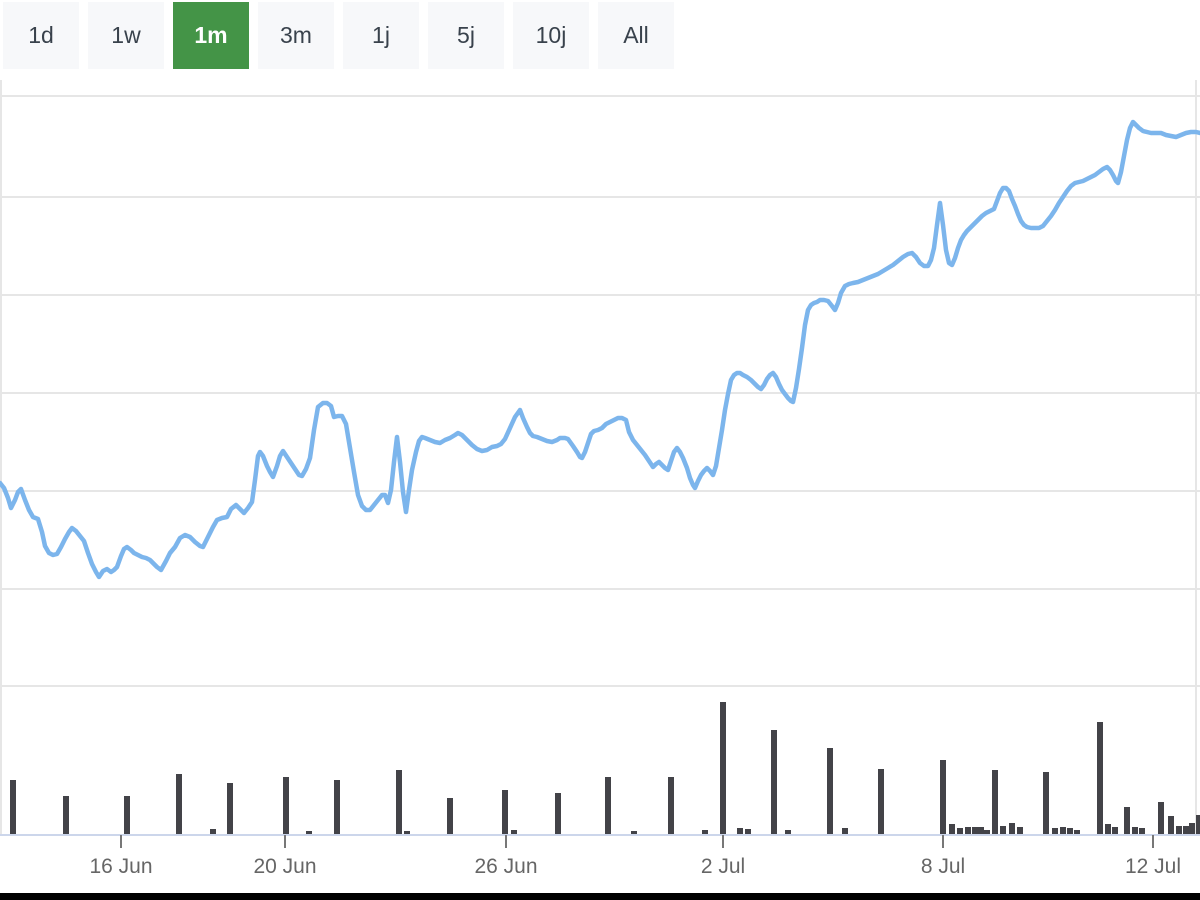  Describe the element at coordinates (505, 866) in the screenshot. I see `x-axis-label: 26 Jun` at that location.